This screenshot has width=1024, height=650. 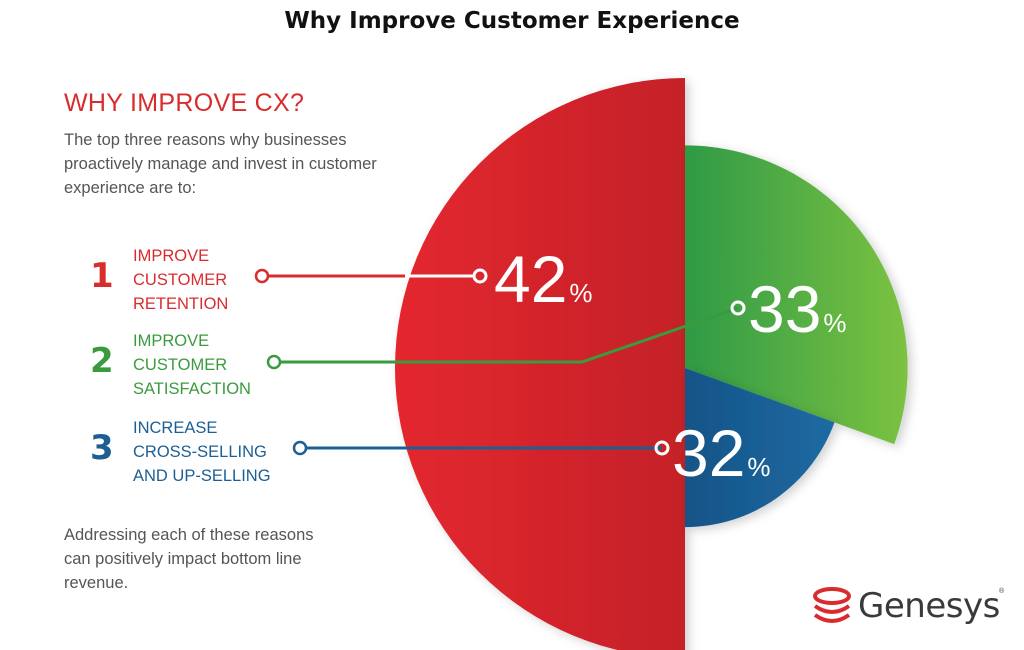 What do you see at coordinates (512, 21) in the screenshot?
I see `page-title: Why Improve Customer Experience` at bounding box center [512, 21].